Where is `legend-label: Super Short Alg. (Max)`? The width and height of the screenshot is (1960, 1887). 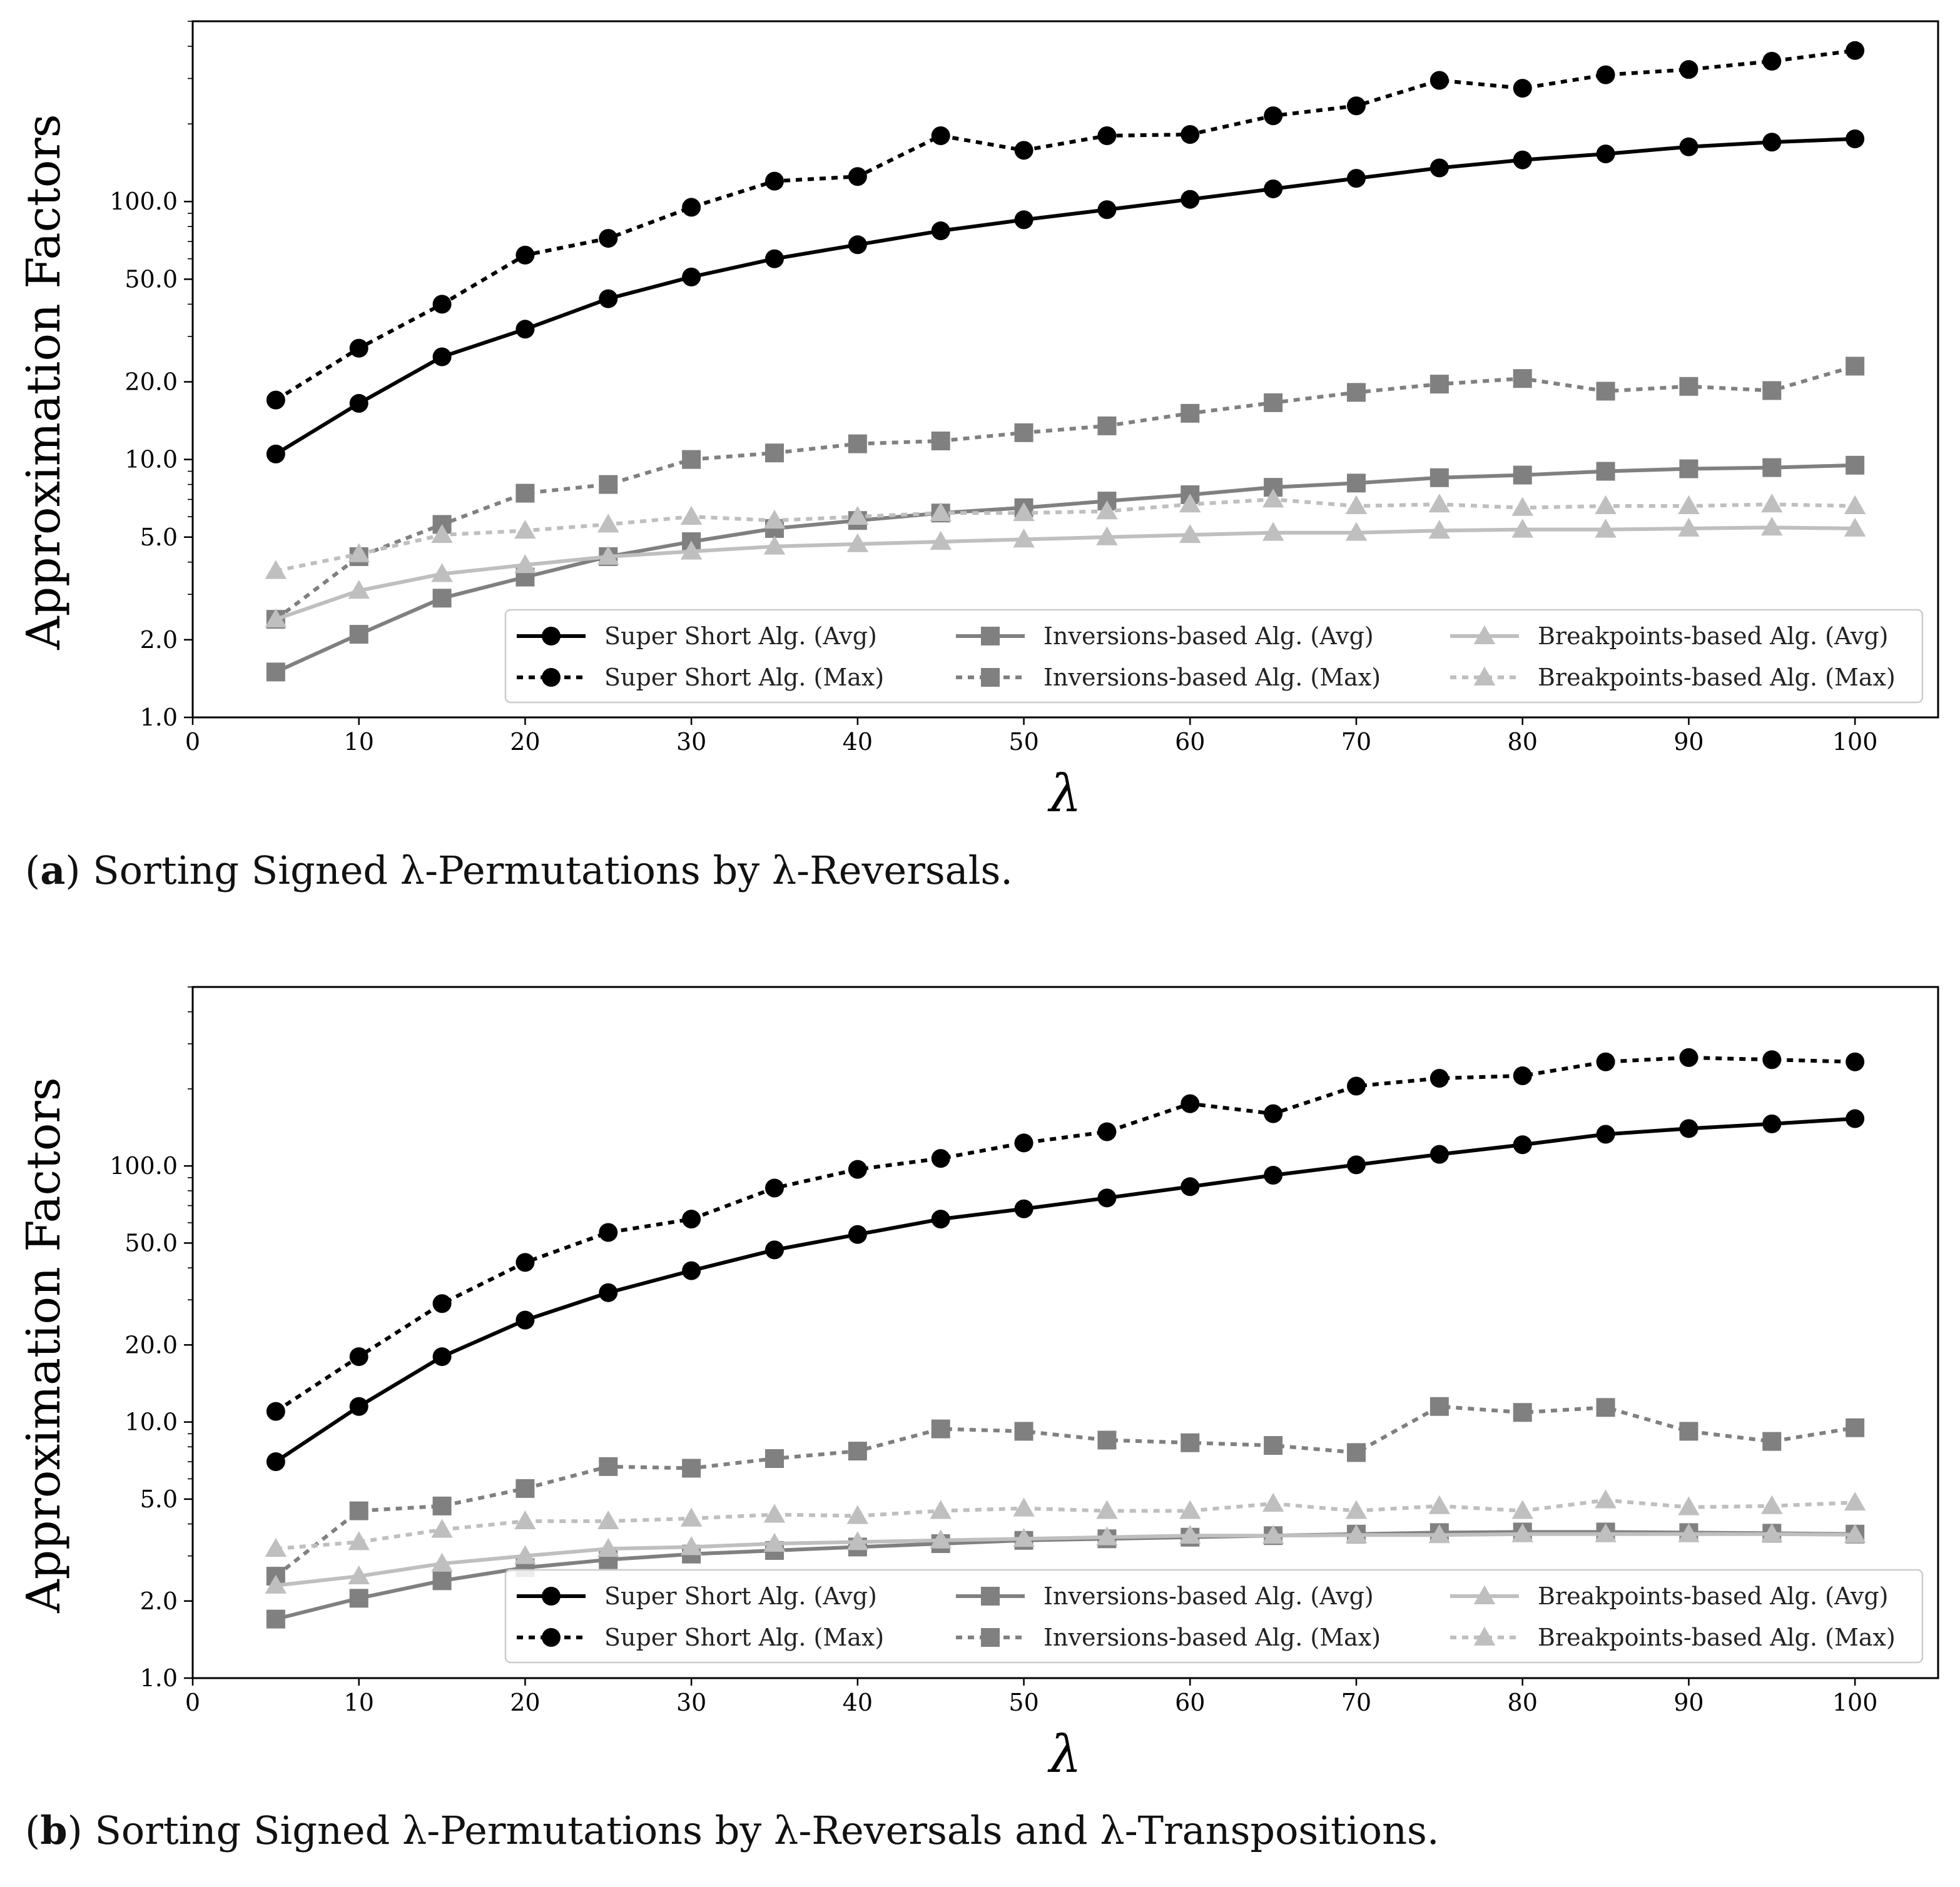 legend-label: Super Short Alg. (Max) is located at coordinates (744, 677).